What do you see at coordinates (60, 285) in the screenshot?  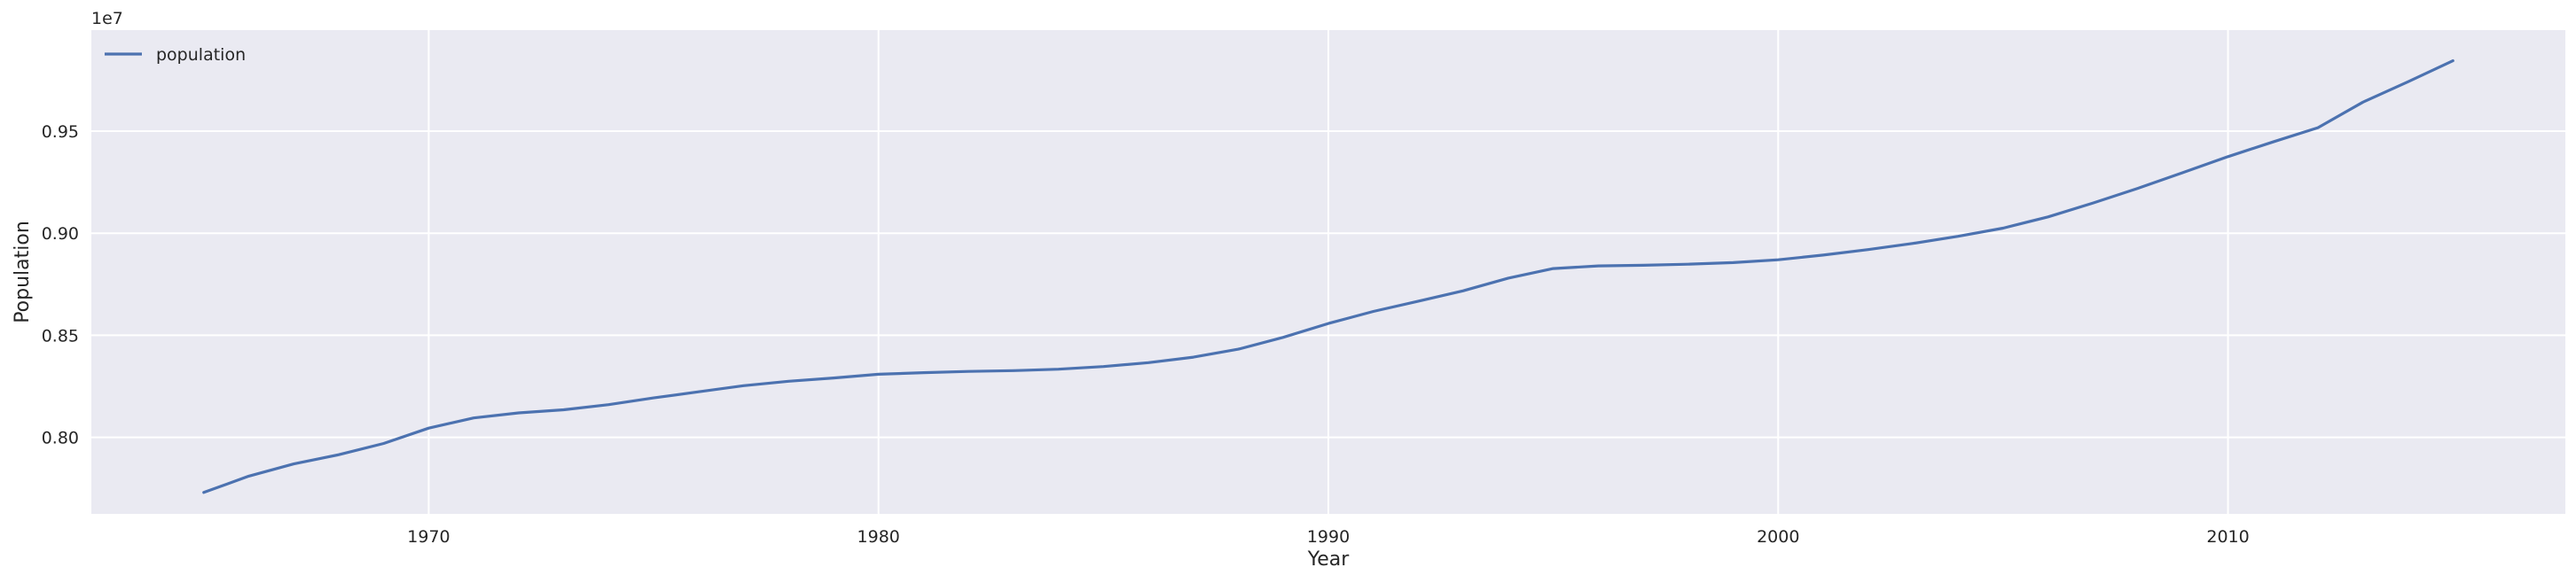 I see `y-tick-labels: 0.80 0.85 0.90 0.95` at bounding box center [60, 285].